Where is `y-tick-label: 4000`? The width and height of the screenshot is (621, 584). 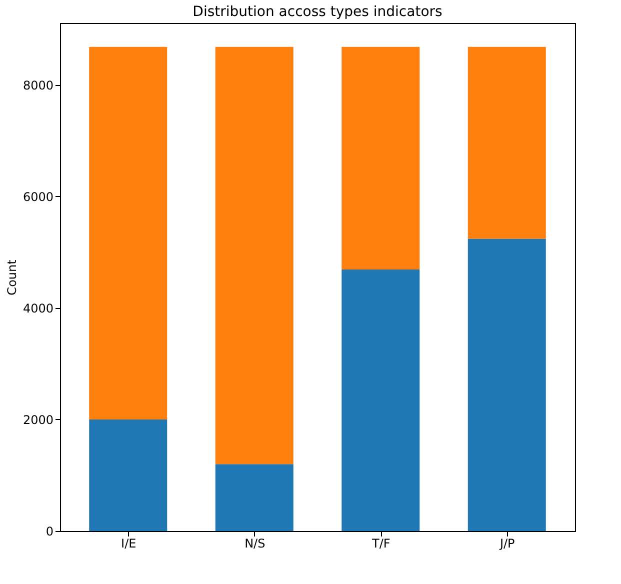
y-tick-label: 4000 is located at coordinates (38, 308).